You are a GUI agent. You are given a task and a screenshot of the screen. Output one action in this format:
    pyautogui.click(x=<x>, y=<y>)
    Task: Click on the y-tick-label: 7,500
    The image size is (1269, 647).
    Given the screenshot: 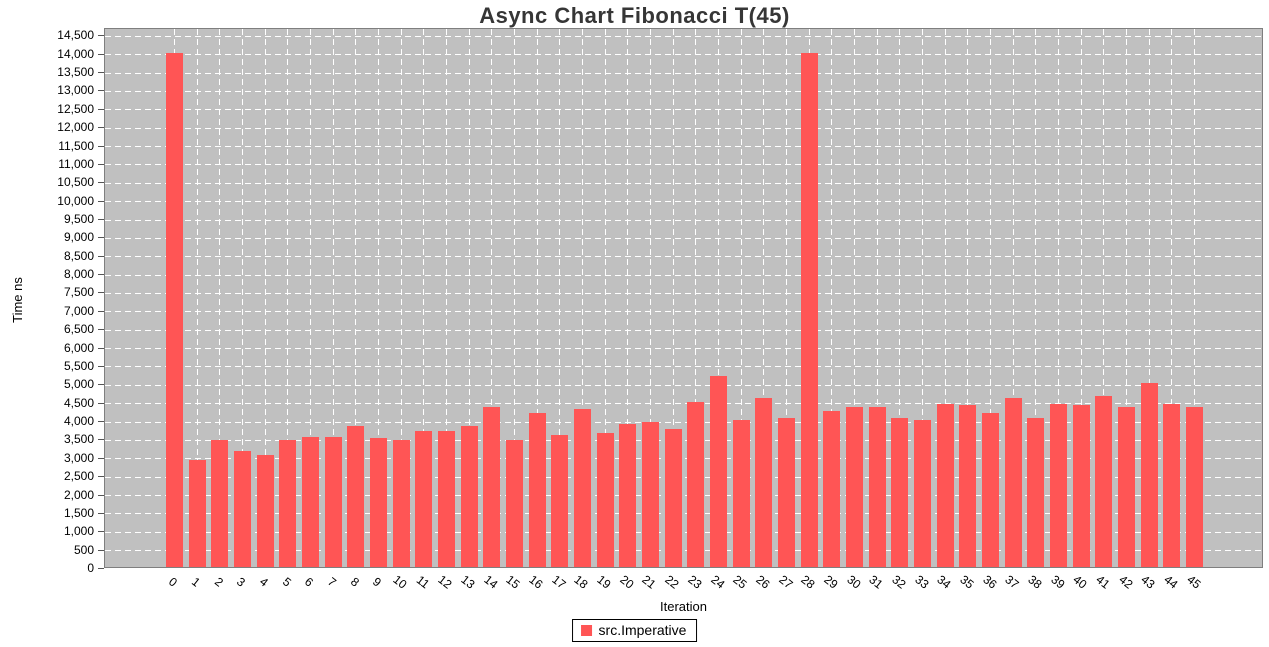 What is the action you would take?
    pyautogui.click(x=78, y=292)
    